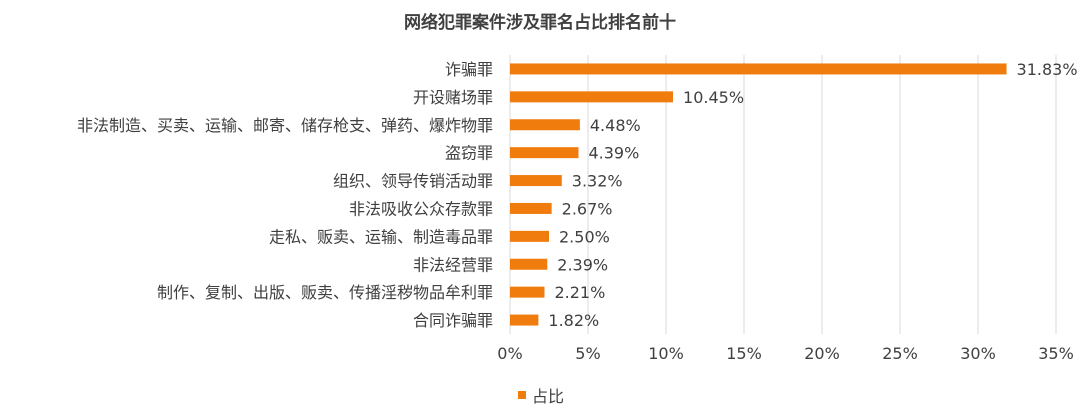 The height and width of the screenshot is (409, 1080). Describe the element at coordinates (469, 153) in the screenshot. I see `category-label: 盗窃罪` at that location.